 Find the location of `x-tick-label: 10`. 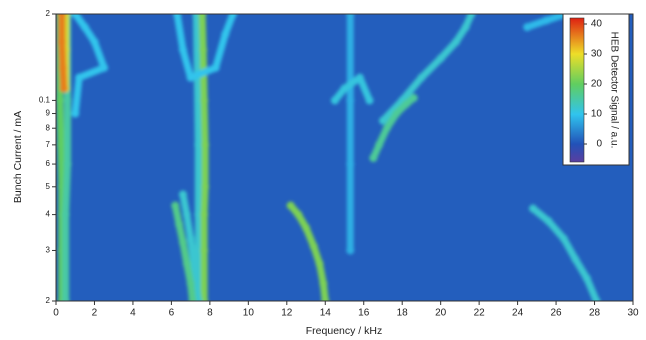

x-tick-label: 10 is located at coordinates (249, 313).